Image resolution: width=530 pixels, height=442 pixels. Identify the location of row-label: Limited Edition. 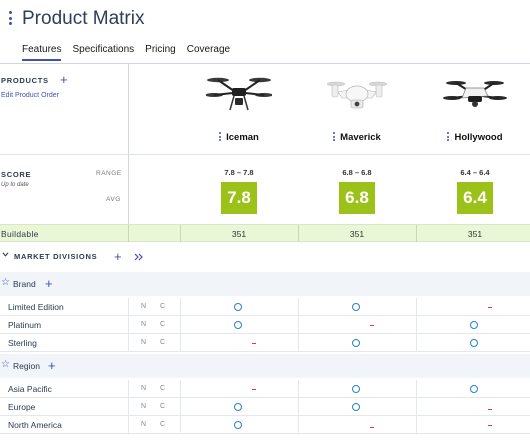
(36, 307).